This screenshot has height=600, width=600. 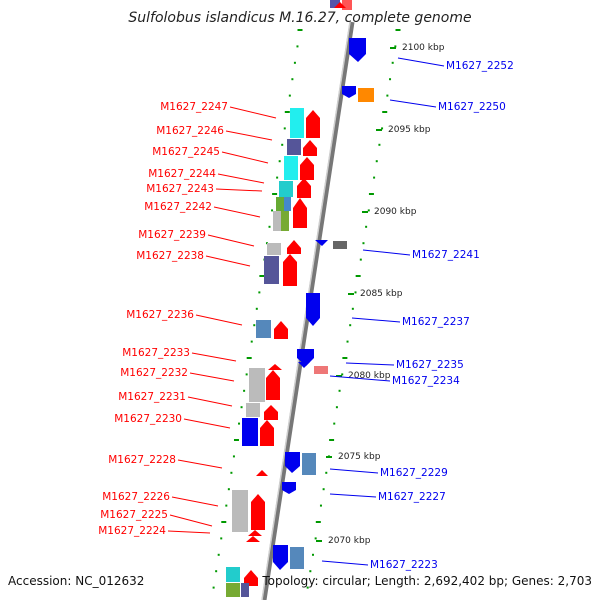 What do you see at coordinates (154, 373) in the screenshot?
I see `gene-label: M1627_2232` at bounding box center [154, 373].